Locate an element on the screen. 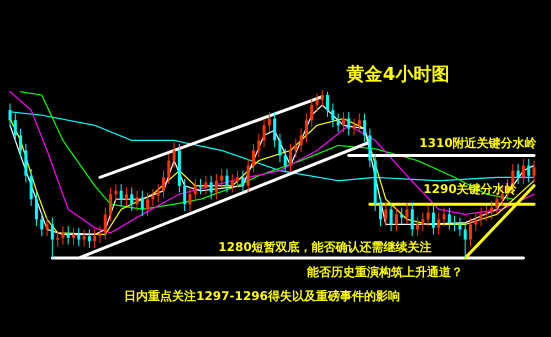 The height and width of the screenshot is (337, 551). annotation: 1310附近关键分水岭 is located at coordinates (478, 143).